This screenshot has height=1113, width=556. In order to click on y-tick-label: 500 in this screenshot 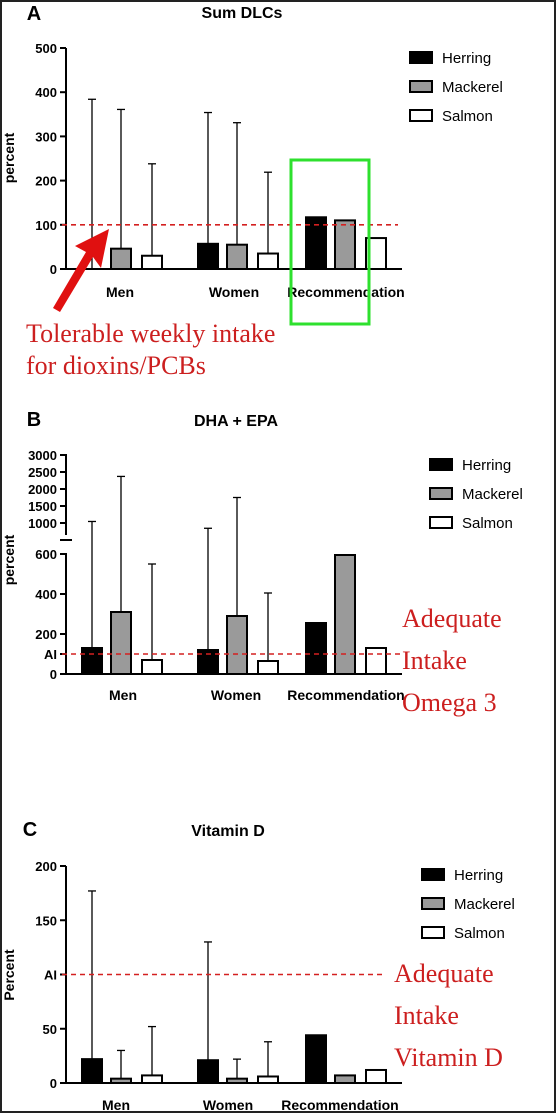, I will do `click(46, 48)`.